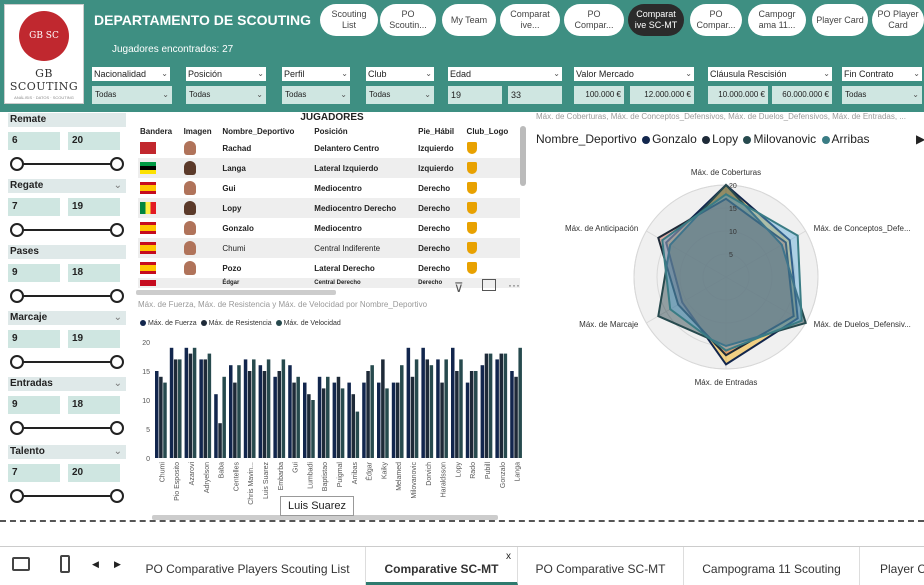 This screenshot has width=924, height=585. I want to click on filter-posicion-select: Todas ⌄, so click(226, 95).